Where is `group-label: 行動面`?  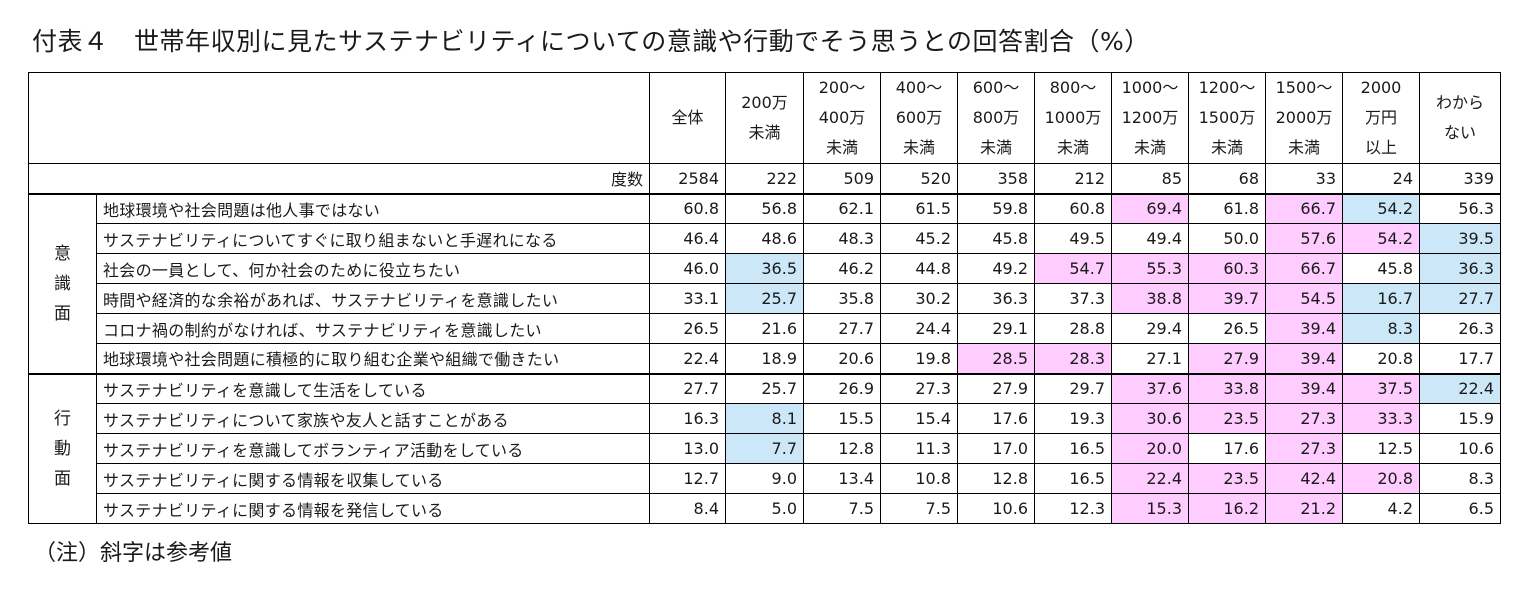
group-label: 行動面 is located at coordinates (62, 448).